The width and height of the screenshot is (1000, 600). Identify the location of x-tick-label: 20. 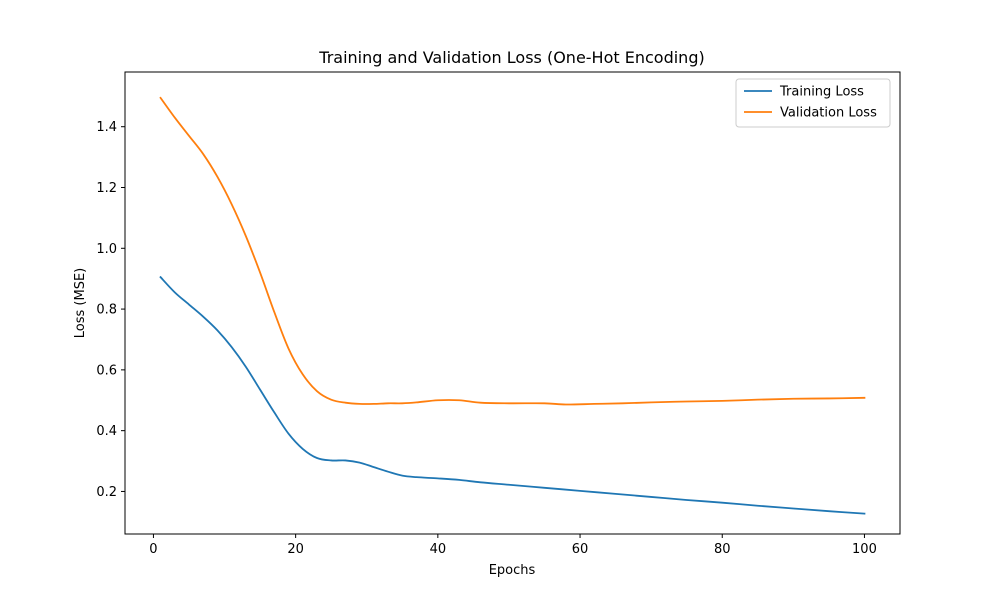
(295, 549).